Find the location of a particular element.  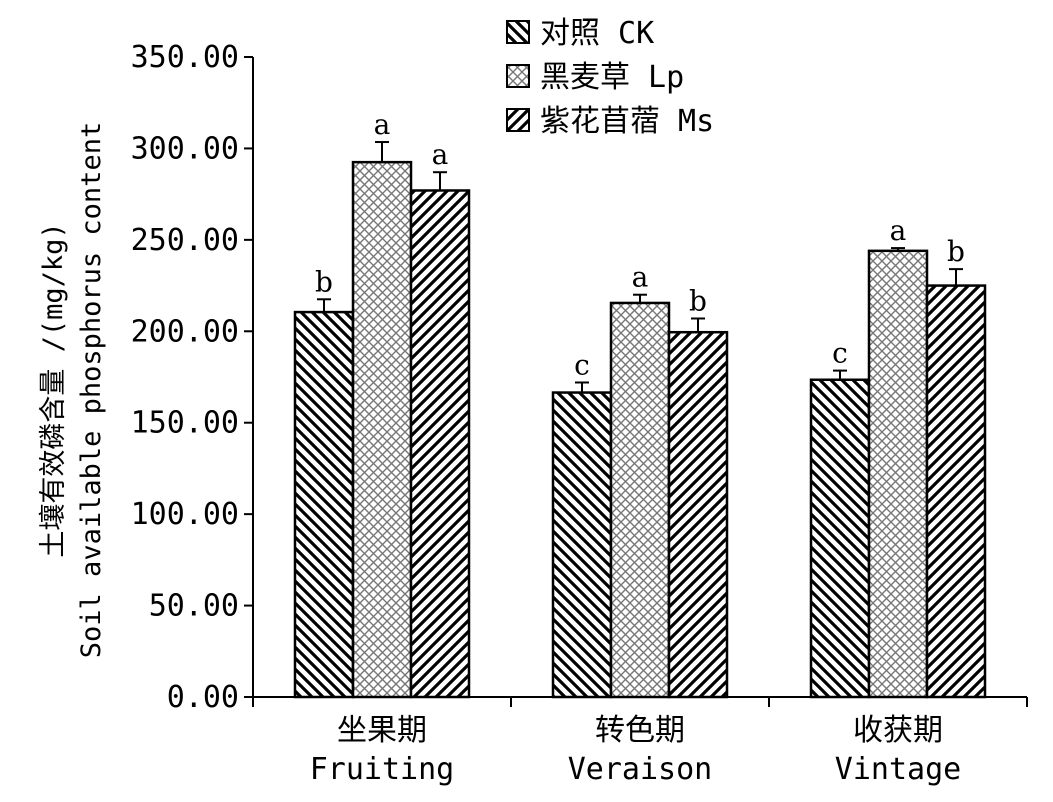

y-tick-label: 100.00 is located at coordinates (185, 514).